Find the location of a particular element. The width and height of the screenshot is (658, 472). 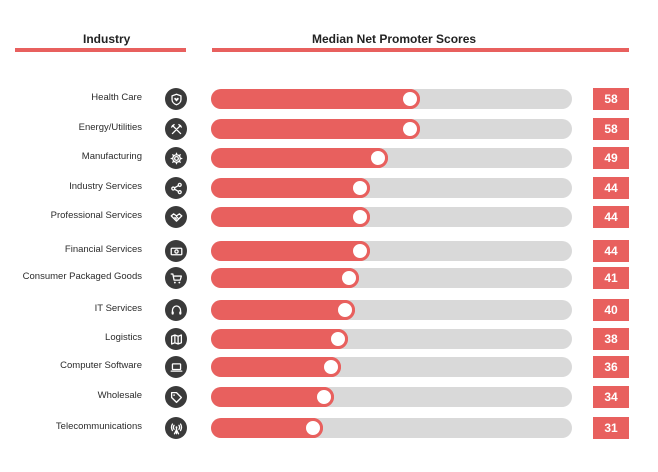

laptop-icon is located at coordinates (176, 367).